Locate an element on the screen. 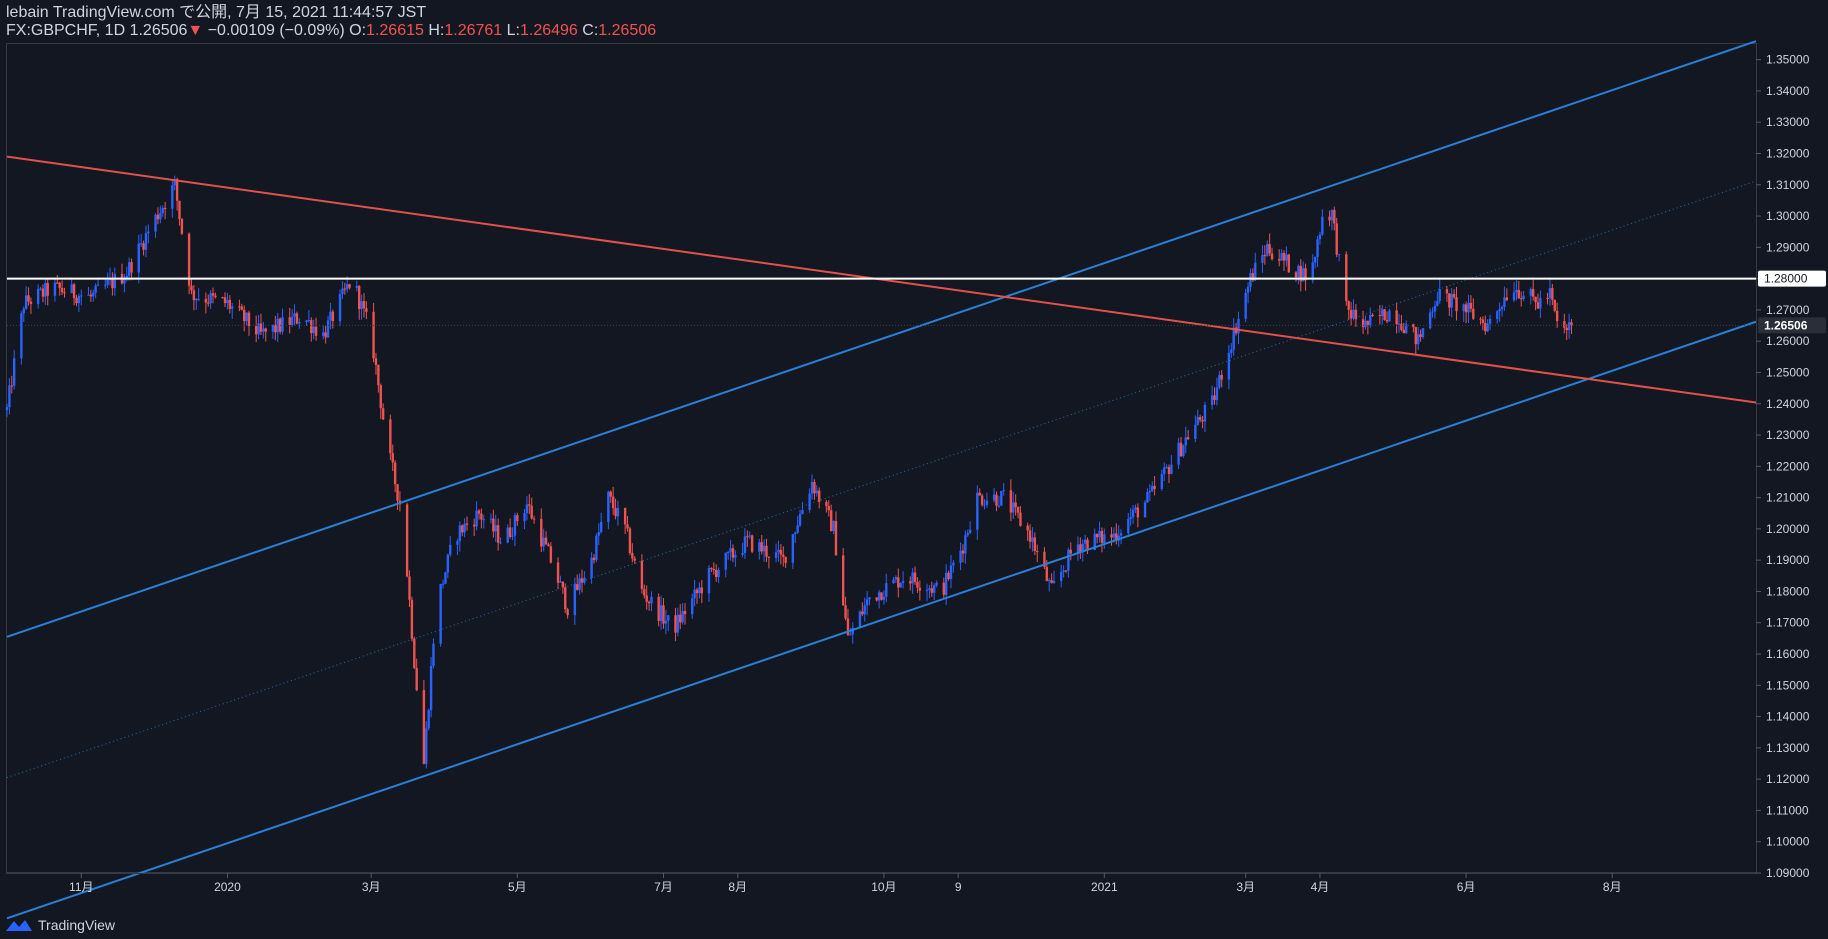 This screenshot has width=1828, height=939. tradingview-footer: TradingView is located at coordinates (60, 925).